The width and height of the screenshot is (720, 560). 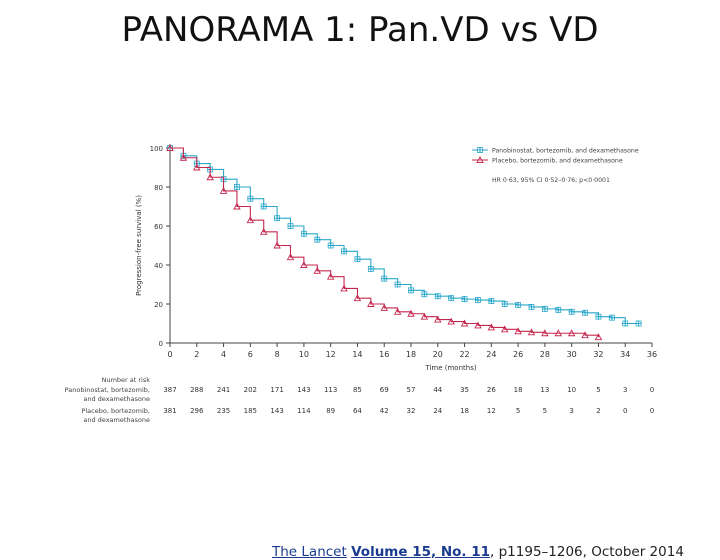 I want to click on risk-count: 24, so click(x=437, y=411).